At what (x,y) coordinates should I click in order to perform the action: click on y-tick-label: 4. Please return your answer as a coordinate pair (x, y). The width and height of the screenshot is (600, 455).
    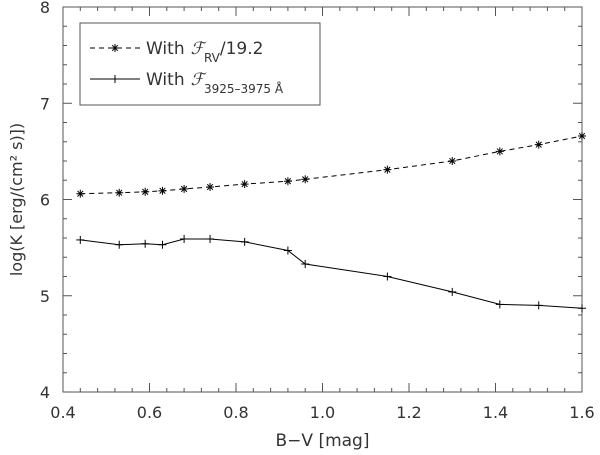
    Looking at the image, I should click on (45, 392).